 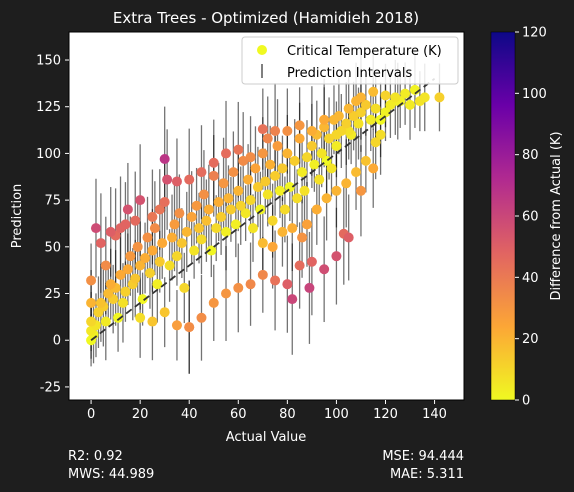 I want to click on y-tick-label: 25, so click(x=52, y=294).